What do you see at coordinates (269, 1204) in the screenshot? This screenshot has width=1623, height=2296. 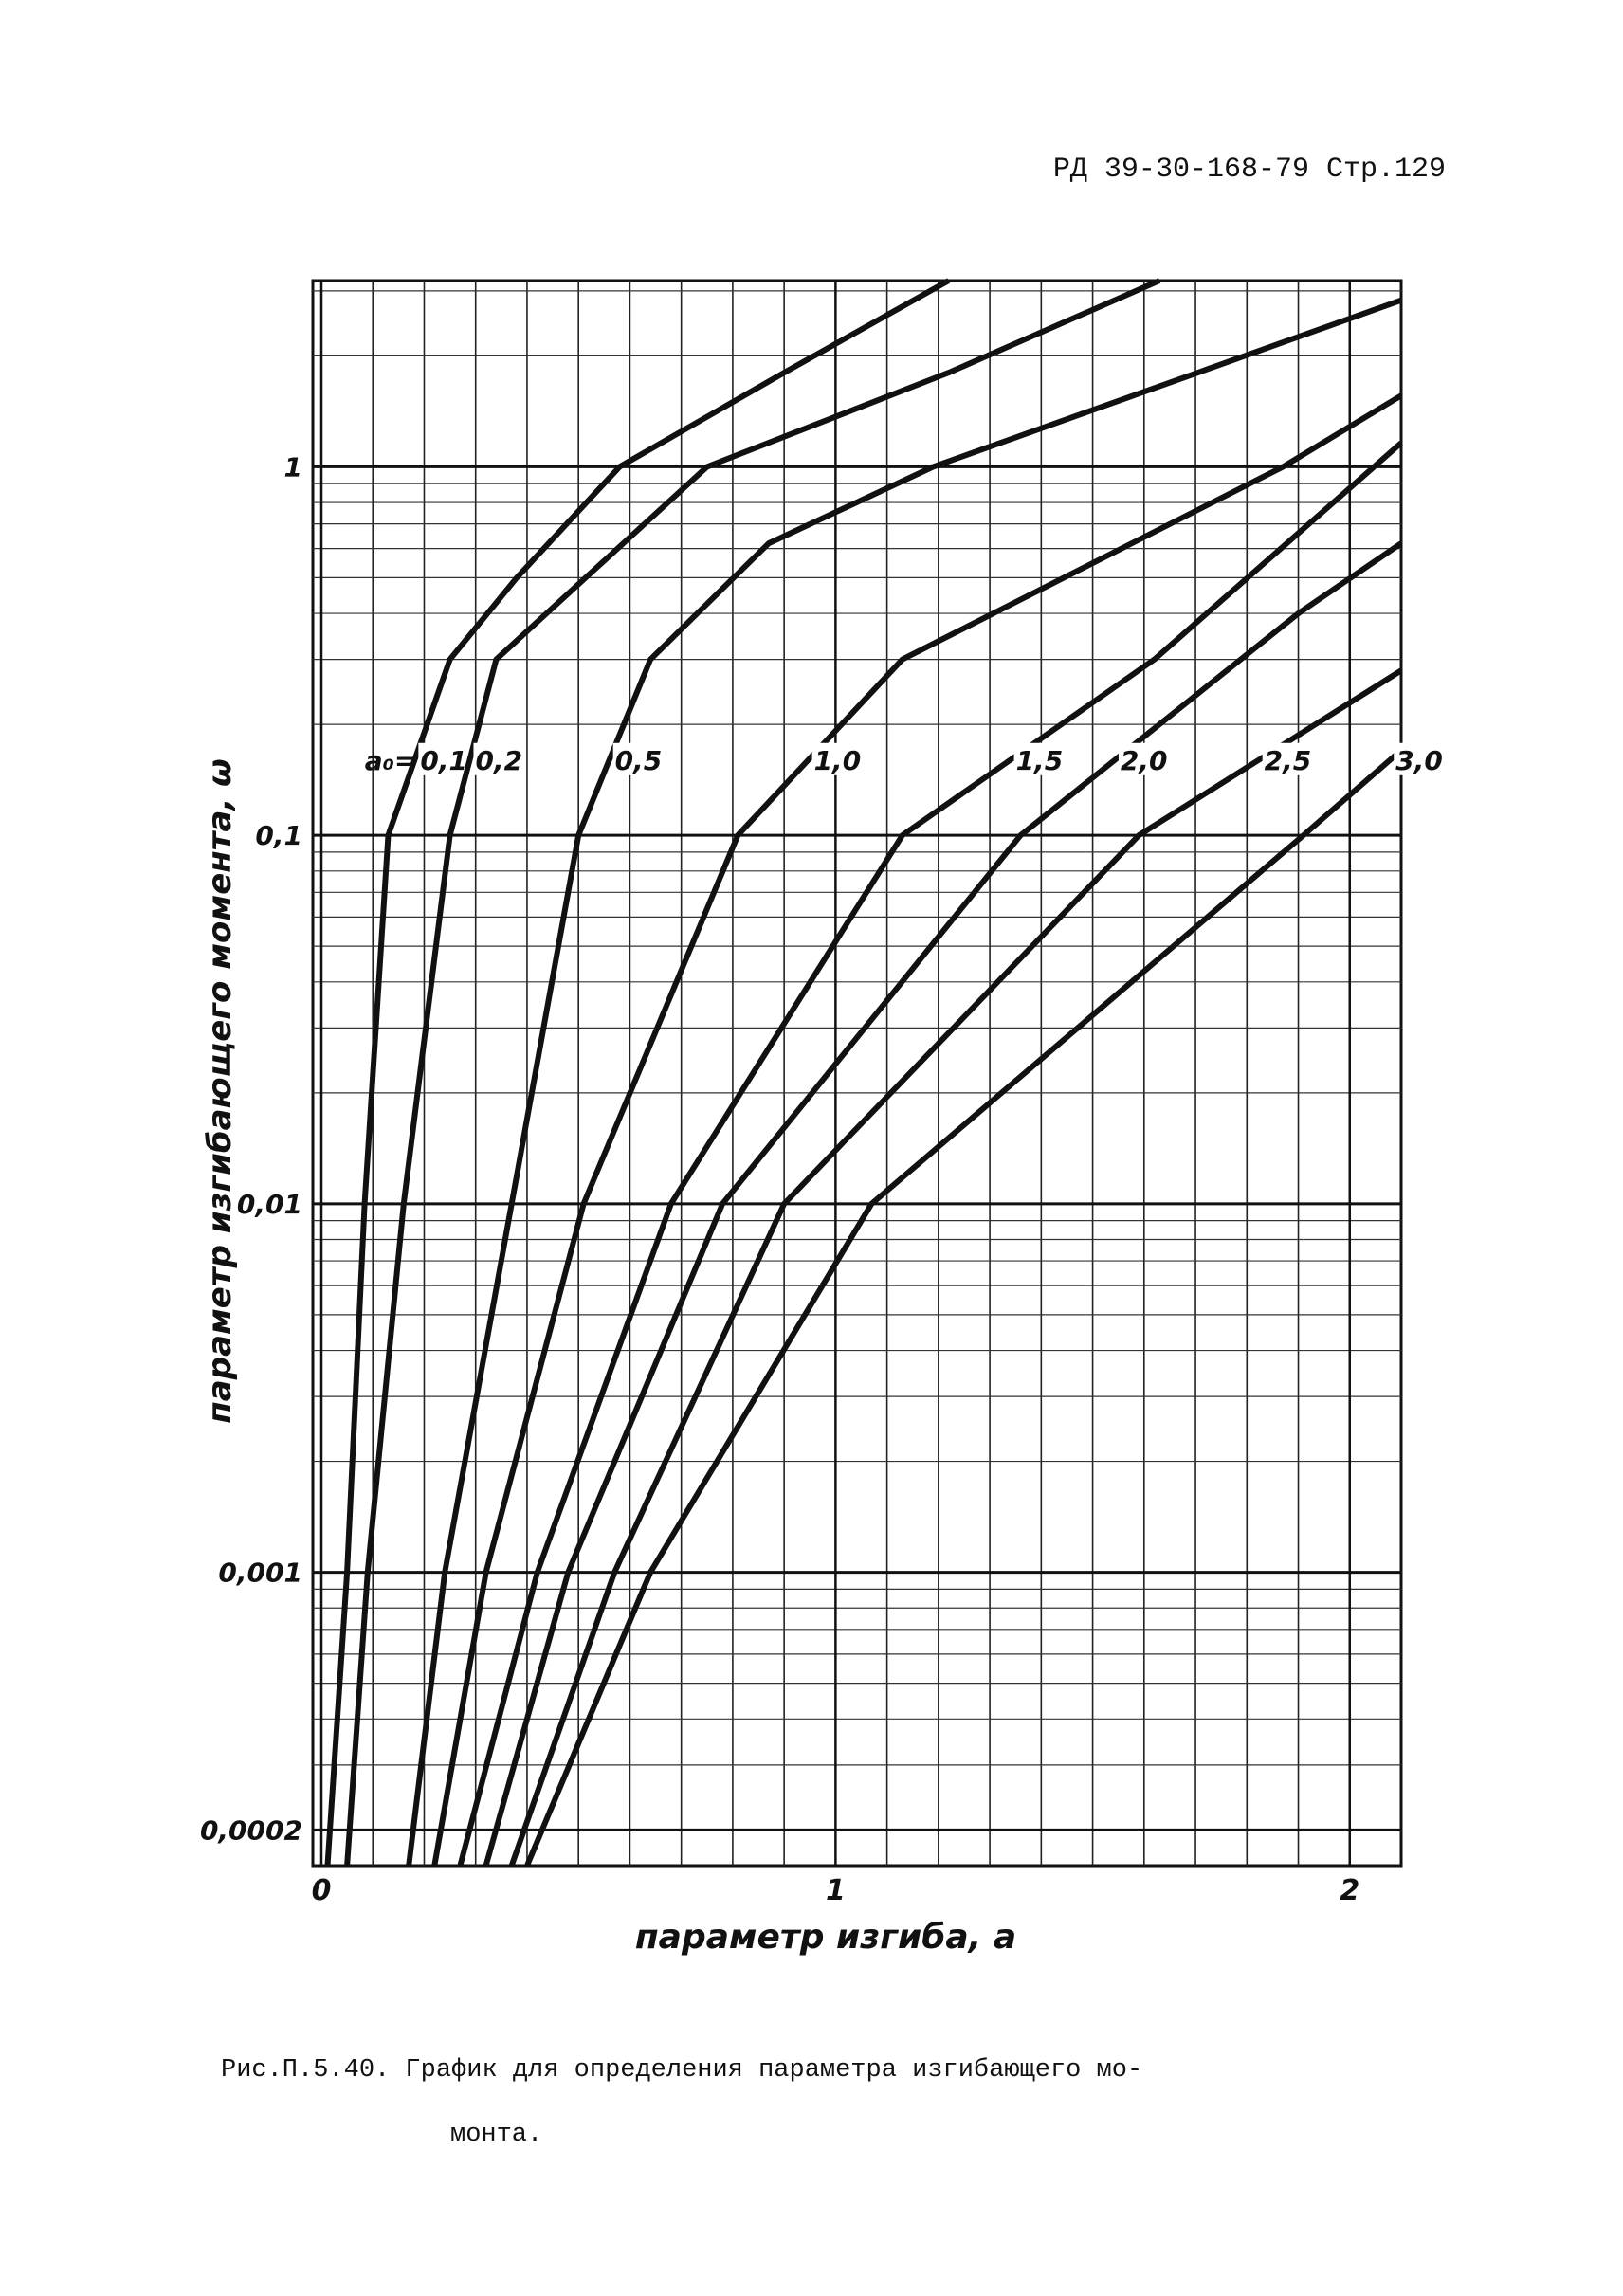 I see `y-tick-label: 0,01` at bounding box center [269, 1204].